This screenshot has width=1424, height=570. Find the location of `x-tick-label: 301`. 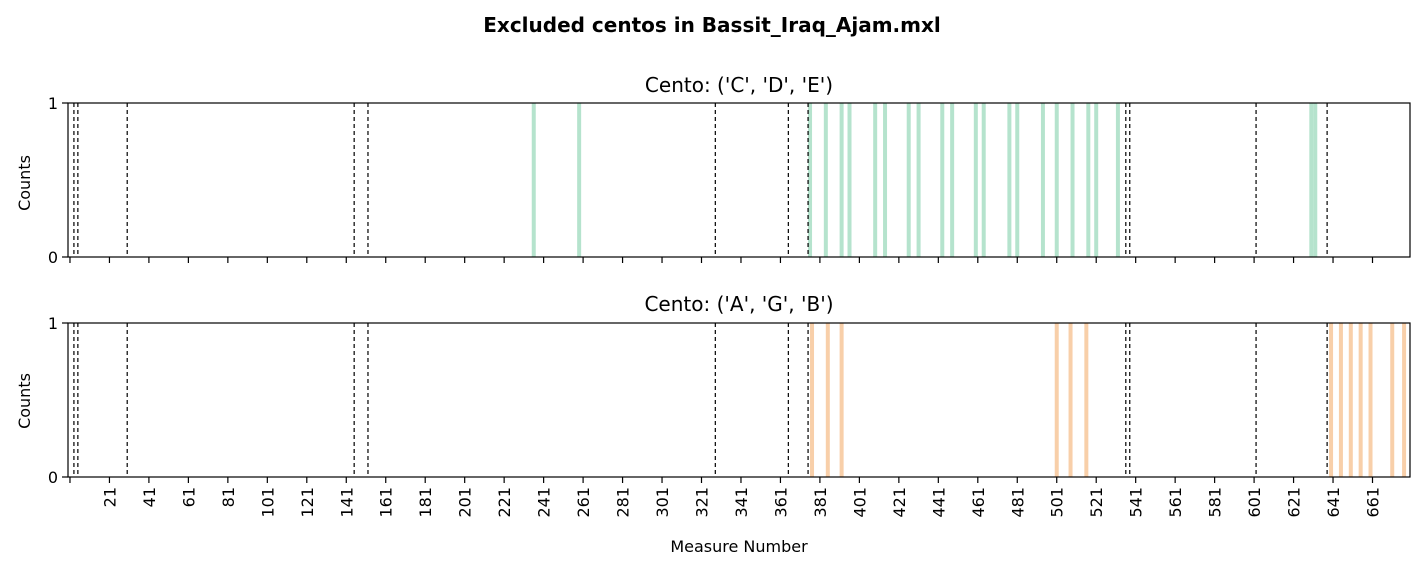

x-tick-label: 301 is located at coordinates (662, 502).